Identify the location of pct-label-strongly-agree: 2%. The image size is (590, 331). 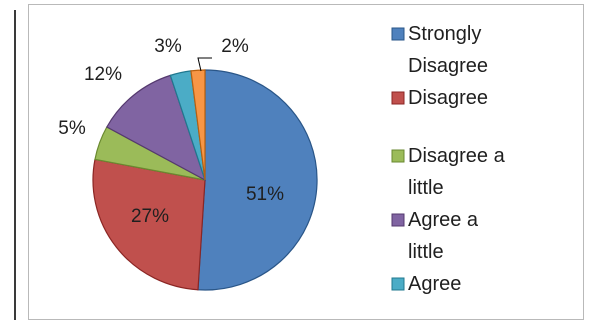
(235, 46).